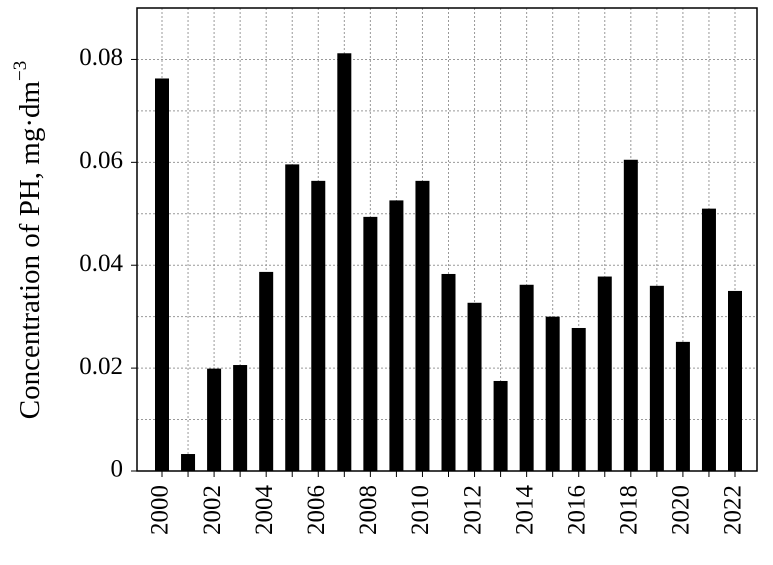 The height and width of the screenshot is (565, 773). Describe the element at coordinates (101, 160) in the screenshot. I see `y-tick-label: 0.06` at that location.